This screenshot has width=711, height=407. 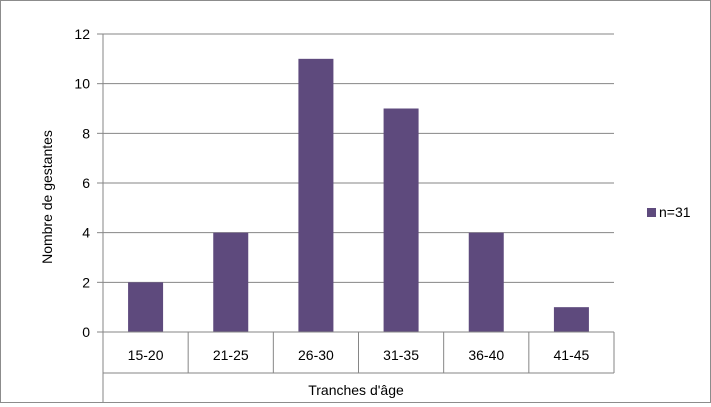 What do you see at coordinates (572, 355) in the screenshot?
I see `x-tick-label: 41-45` at bounding box center [572, 355].